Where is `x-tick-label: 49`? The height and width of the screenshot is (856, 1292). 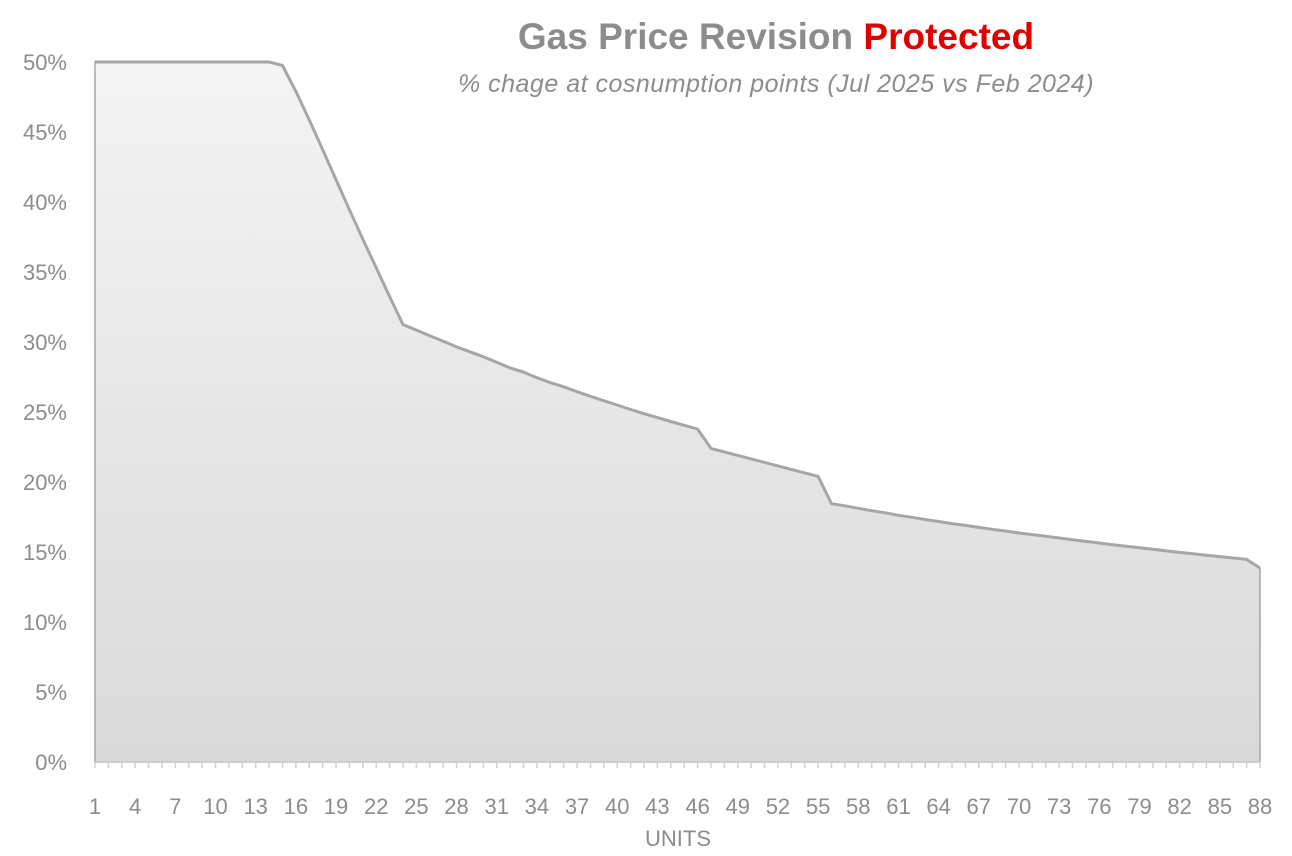
x-tick-label: 49 is located at coordinates (738, 806).